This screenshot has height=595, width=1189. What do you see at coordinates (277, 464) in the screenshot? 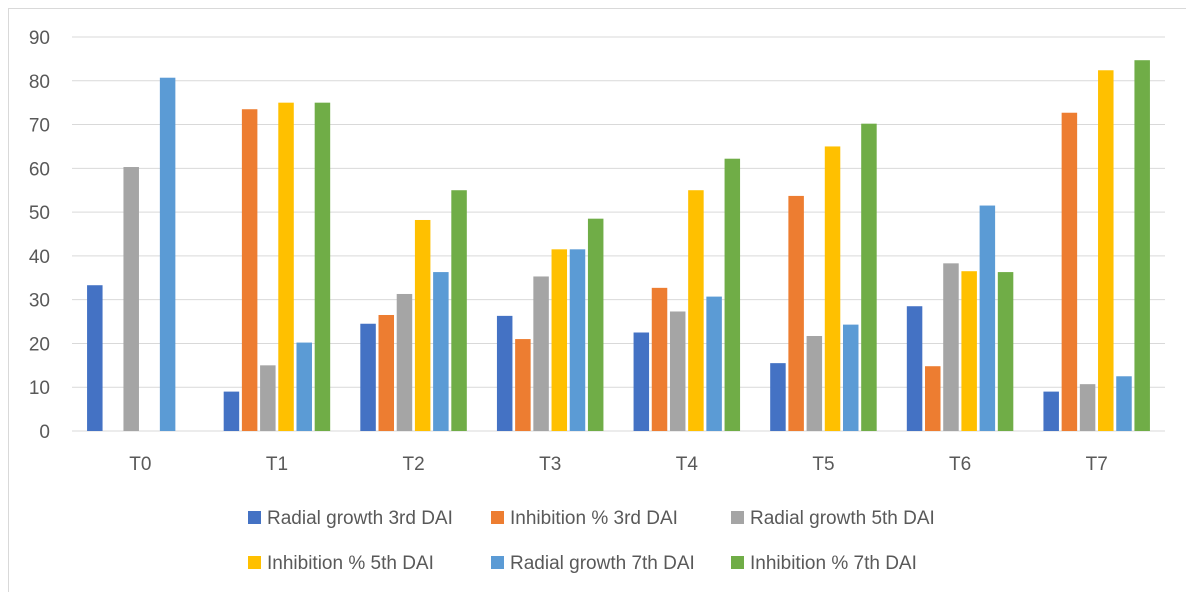
I see `x-tick-label: T1` at bounding box center [277, 464].